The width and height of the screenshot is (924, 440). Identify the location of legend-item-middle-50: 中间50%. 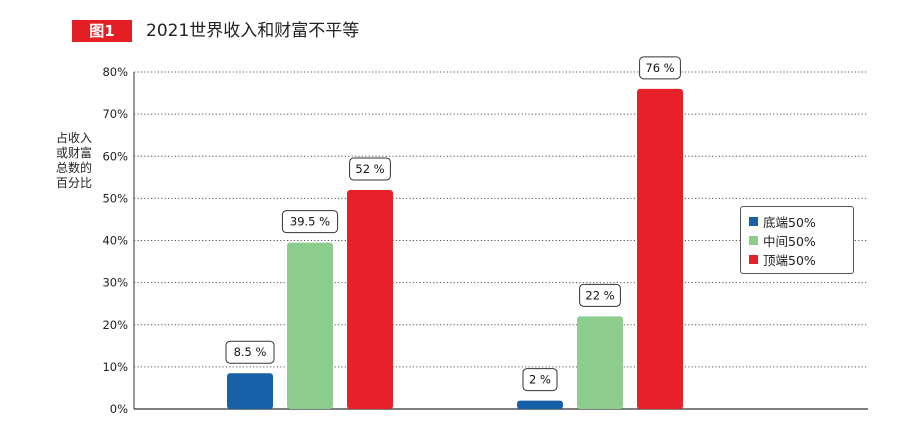
(801, 240).